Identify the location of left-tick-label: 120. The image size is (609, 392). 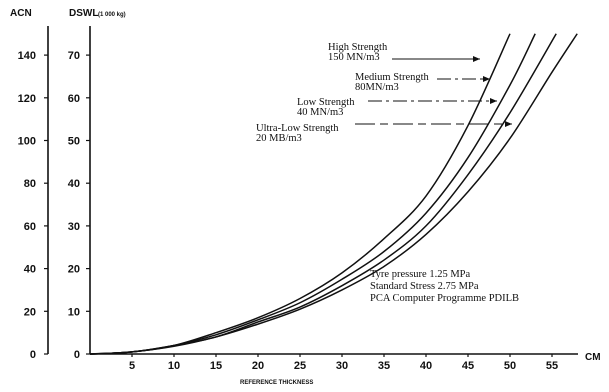
(27, 99).